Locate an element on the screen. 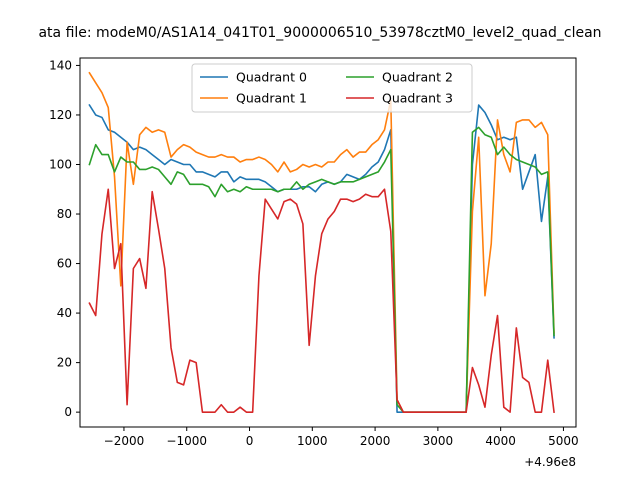 The height and width of the screenshot is (480, 640). y-tick-label: 20 is located at coordinates (64, 363).